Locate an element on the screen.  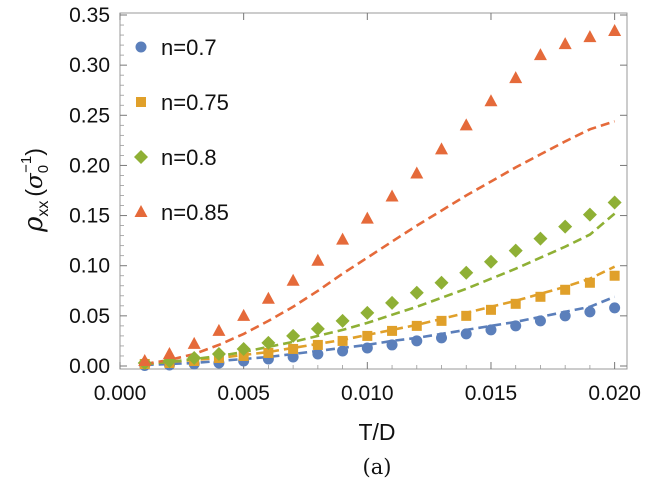
y-tick-label: 0.30 is located at coordinates (89, 65).